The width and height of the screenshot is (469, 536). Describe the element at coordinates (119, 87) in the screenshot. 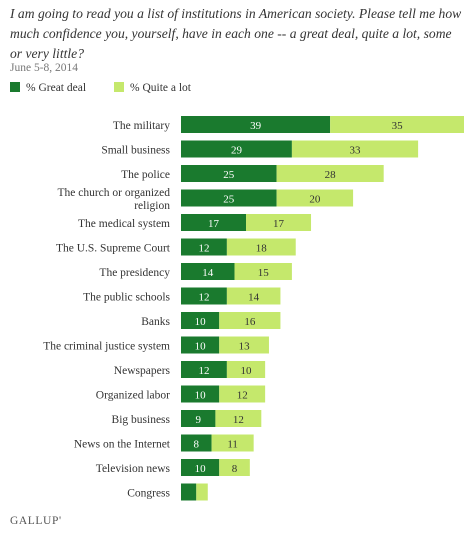

I see `legend-swatch-quite-a-lot` at that location.